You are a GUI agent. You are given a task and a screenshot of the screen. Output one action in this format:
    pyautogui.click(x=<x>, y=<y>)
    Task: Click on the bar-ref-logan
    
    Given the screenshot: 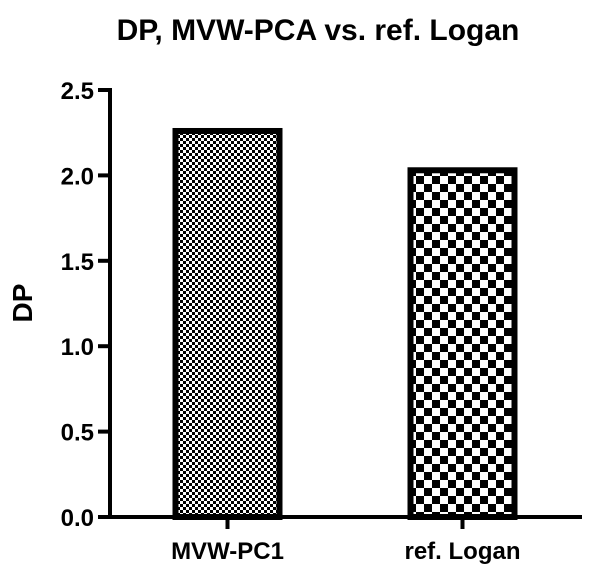 What is the action you would take?
    pyautogui.click(x=462, y=343)
    